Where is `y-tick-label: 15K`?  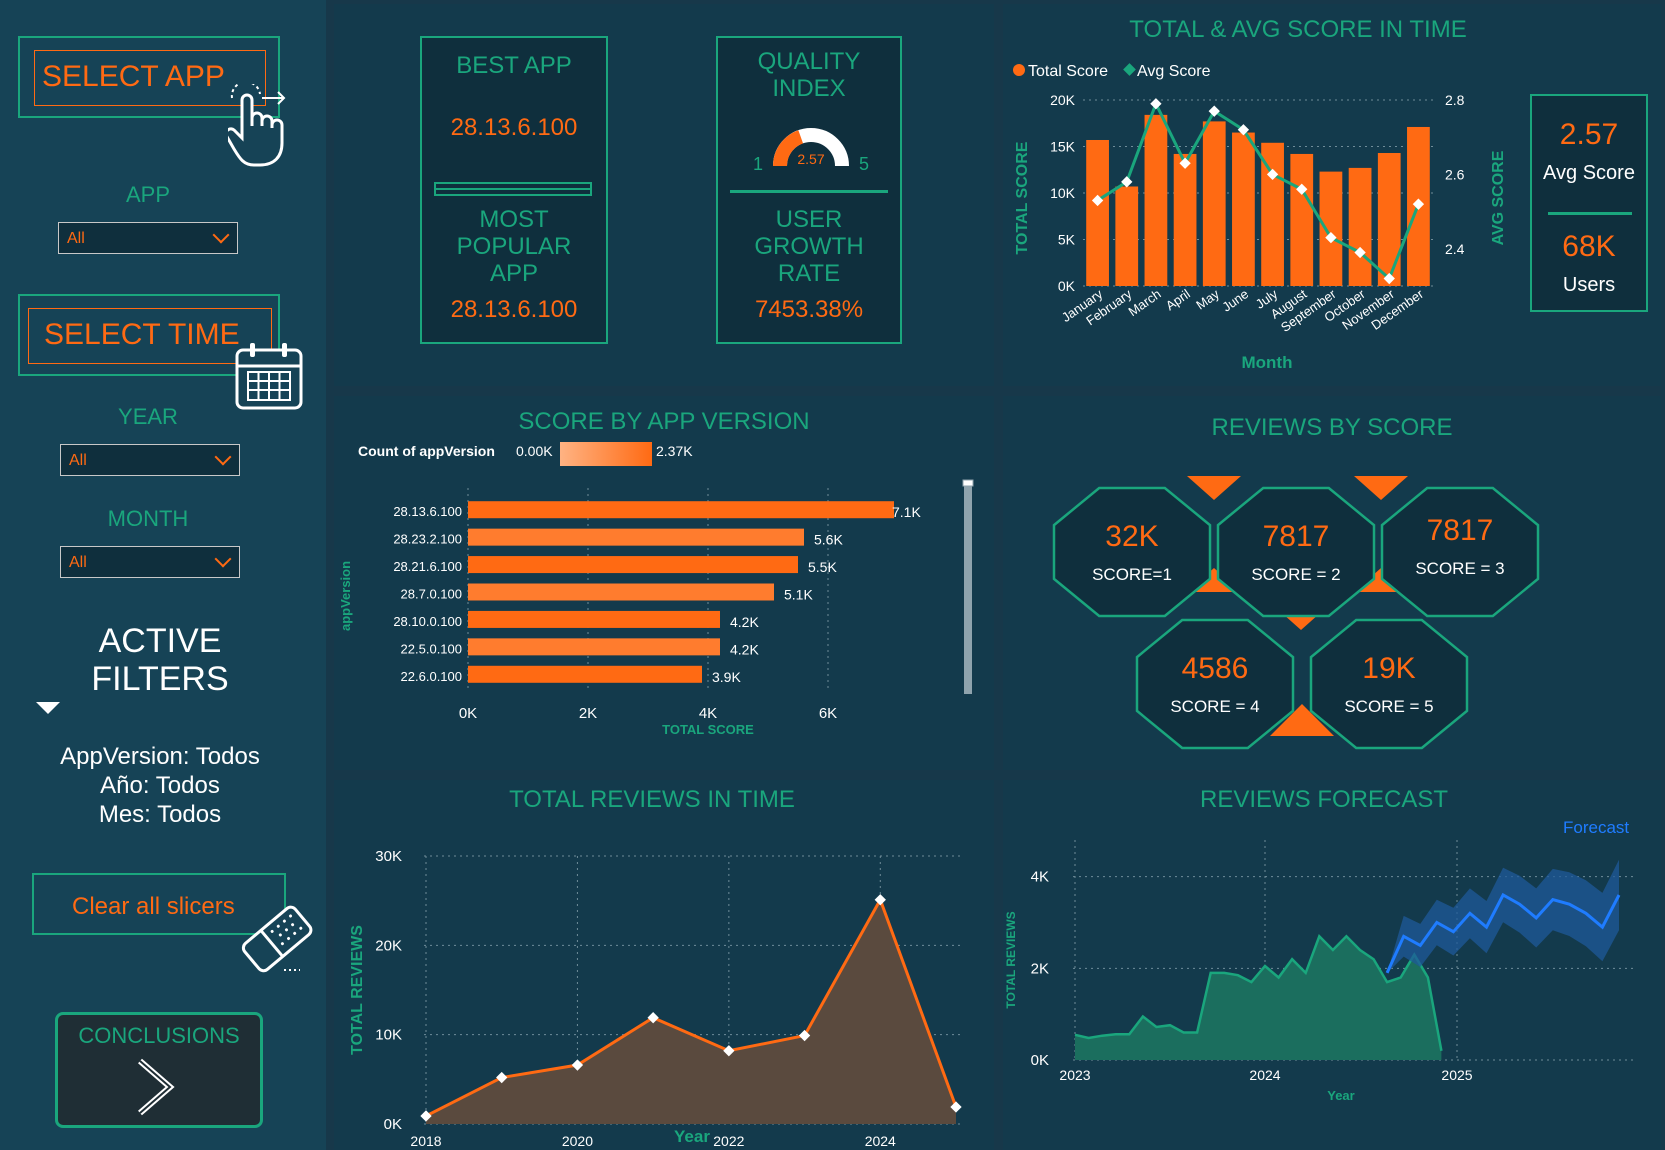 y-tick-label: 15K is located at coordinates (1063, 147).